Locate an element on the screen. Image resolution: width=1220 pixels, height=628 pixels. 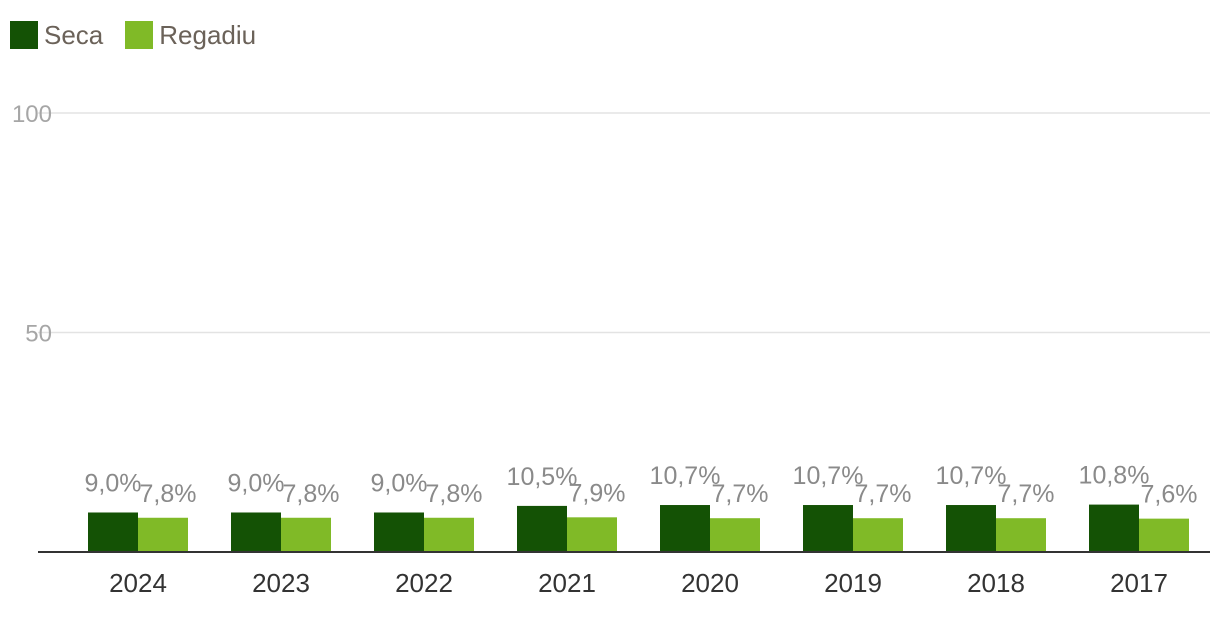
legend-item-seca: Seca is located at coordinates (56, 35).